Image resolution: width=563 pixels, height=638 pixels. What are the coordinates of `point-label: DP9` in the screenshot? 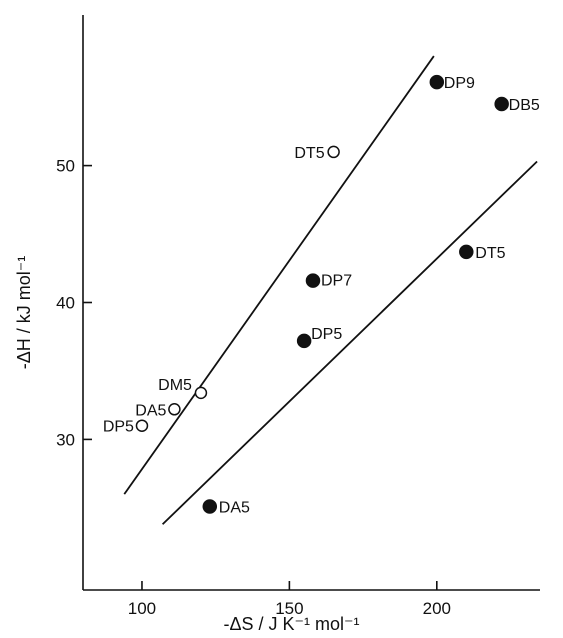 It's located at (459, 83).